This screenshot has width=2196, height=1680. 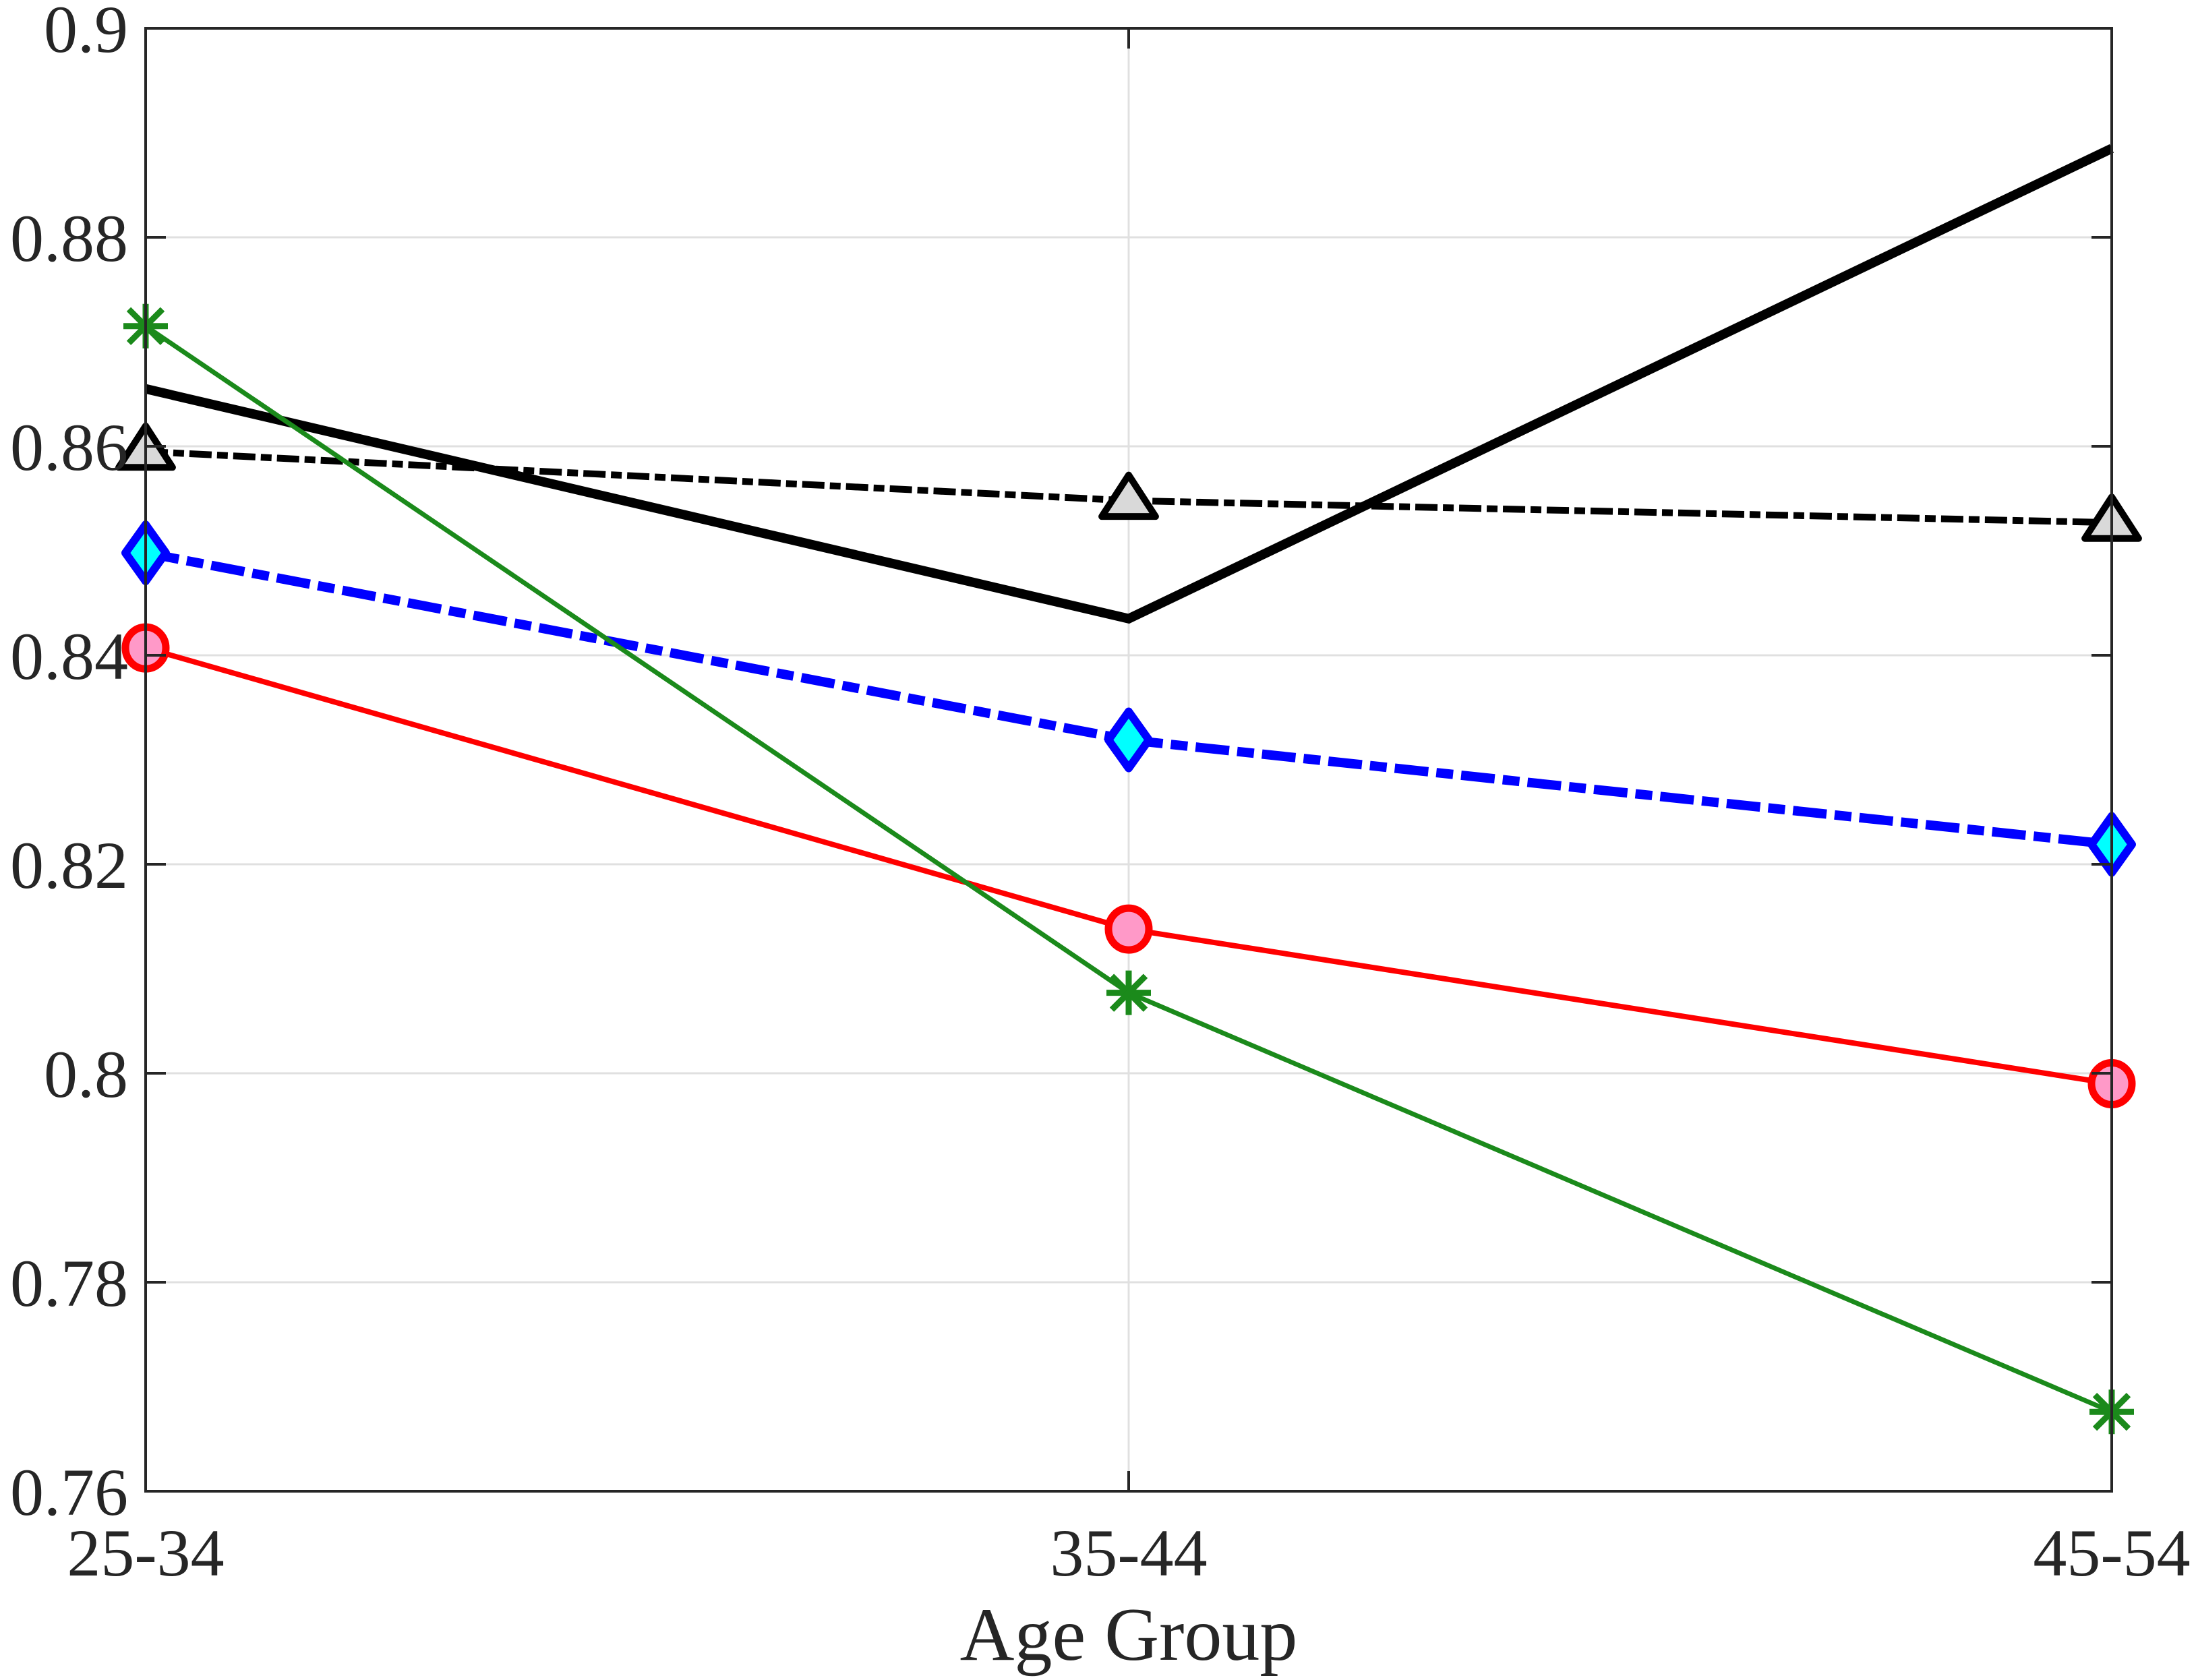 I want to click on x-axis-labels: 25-34 35-44 45-54, so click(x=1129, y=1553).